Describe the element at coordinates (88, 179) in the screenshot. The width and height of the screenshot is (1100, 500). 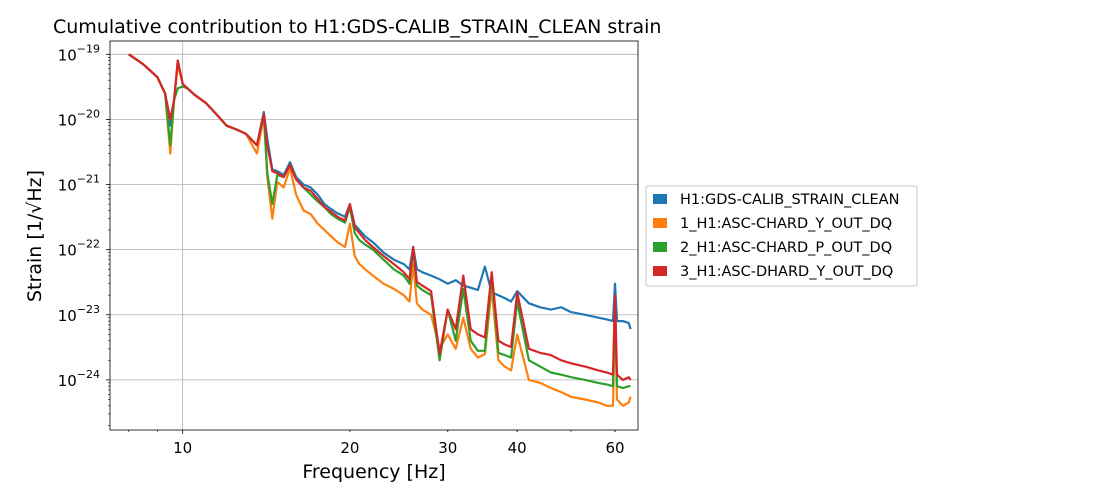
I see `y-tick-exponent: −21` at that location.